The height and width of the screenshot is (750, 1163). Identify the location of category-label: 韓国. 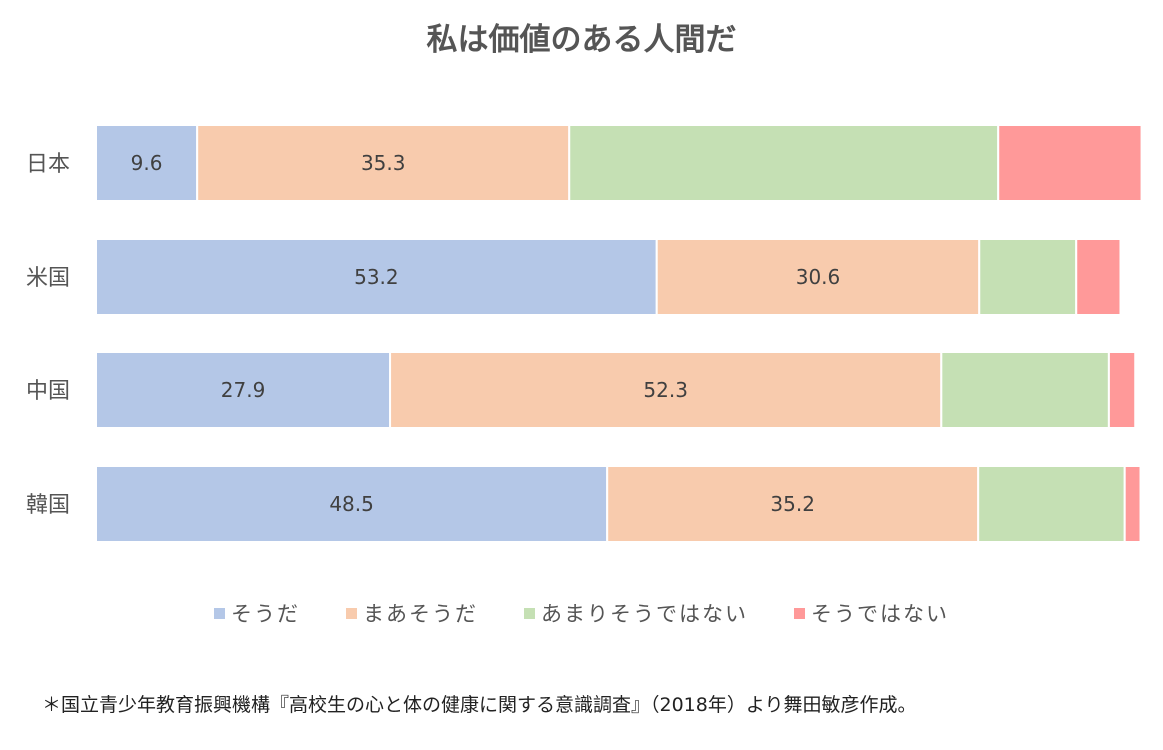
(48, 505).